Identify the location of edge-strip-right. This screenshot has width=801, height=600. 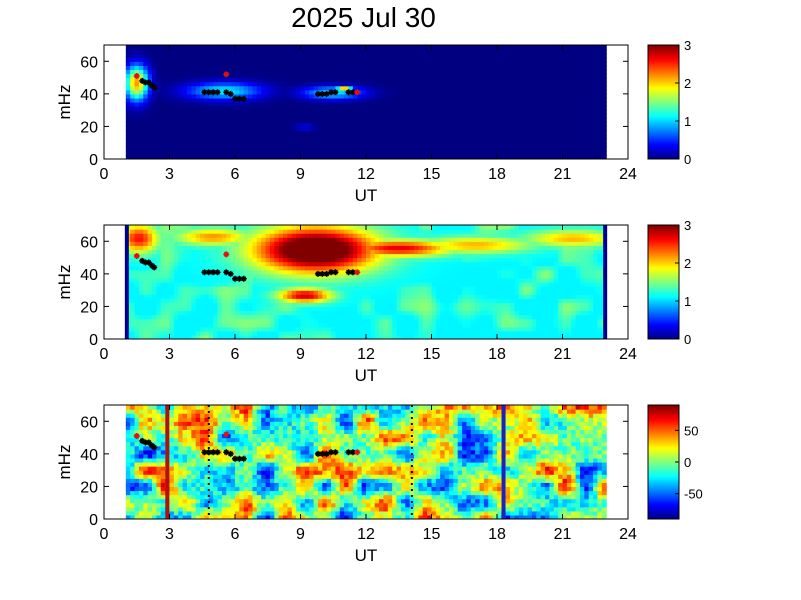
(605, 282).